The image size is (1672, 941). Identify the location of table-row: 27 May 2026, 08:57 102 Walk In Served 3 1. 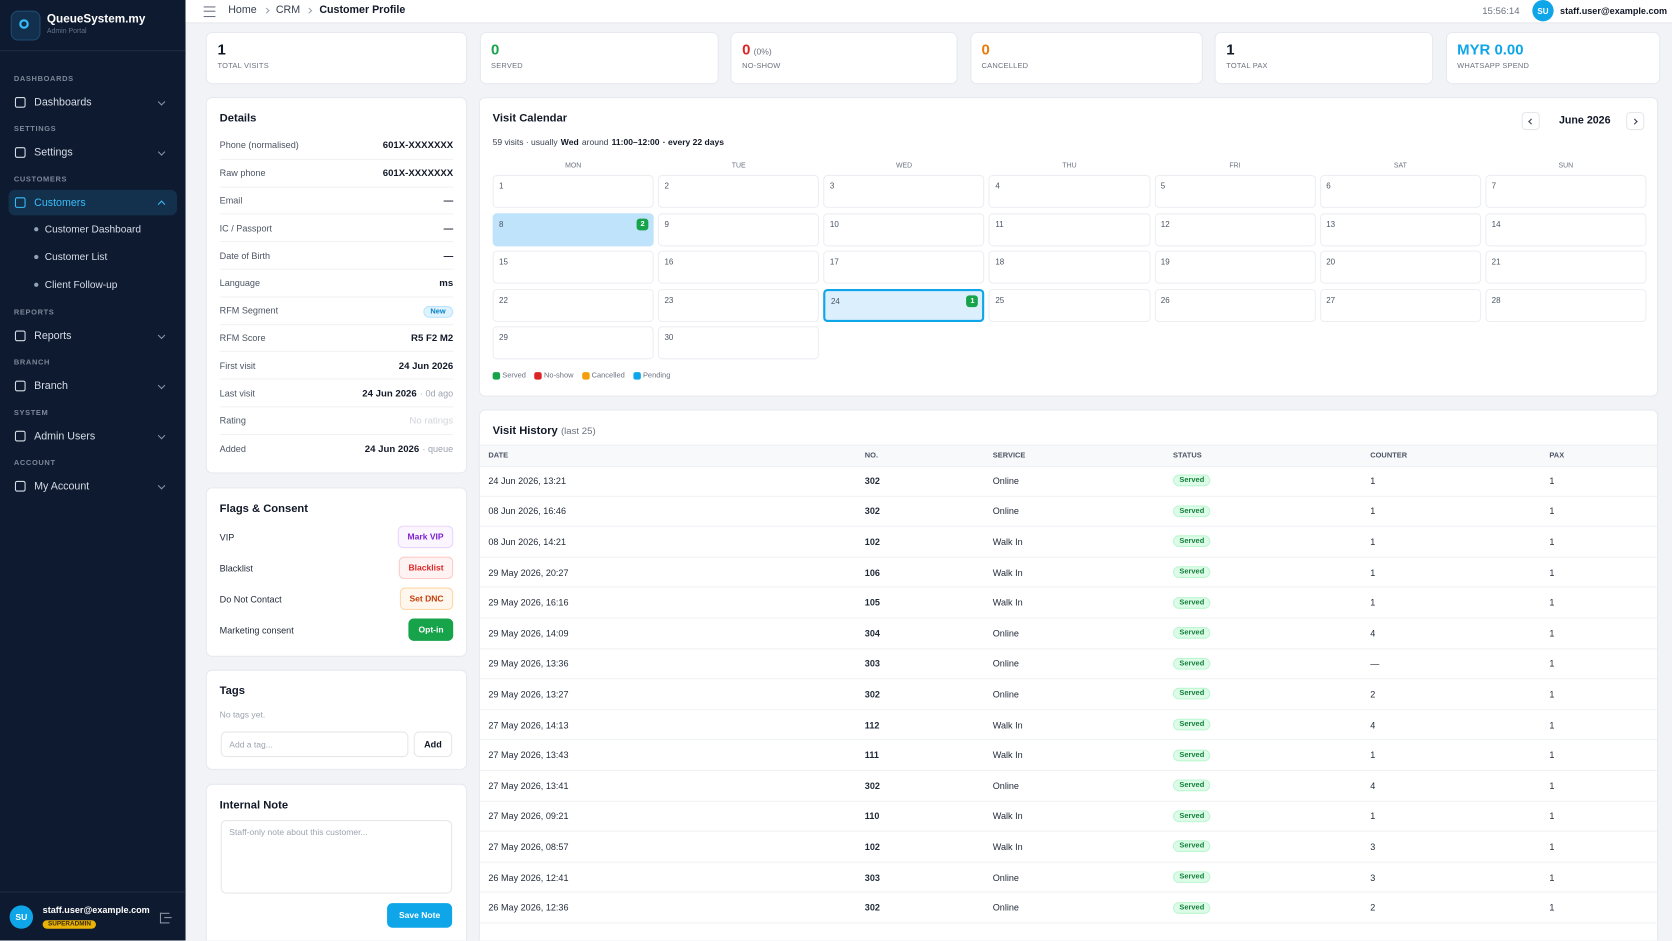
(1068, 847).